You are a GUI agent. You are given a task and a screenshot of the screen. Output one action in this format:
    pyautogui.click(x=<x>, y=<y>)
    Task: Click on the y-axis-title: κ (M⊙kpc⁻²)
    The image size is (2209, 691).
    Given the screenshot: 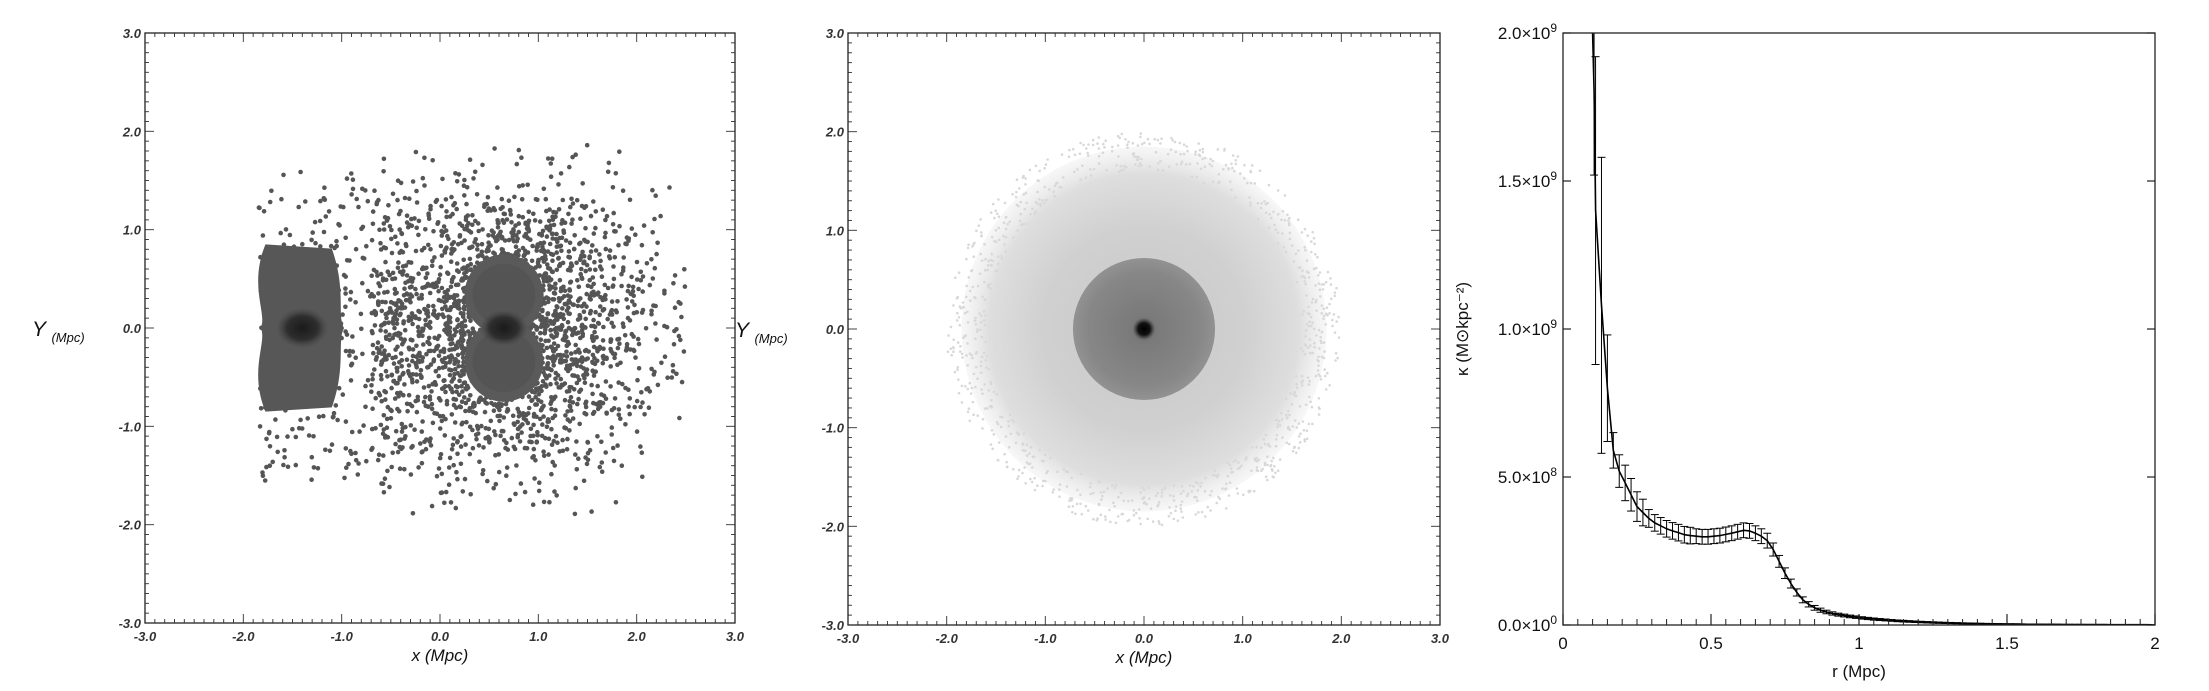 What is the action you would take?
    pyautogui.click(x=1462, y=329)
    